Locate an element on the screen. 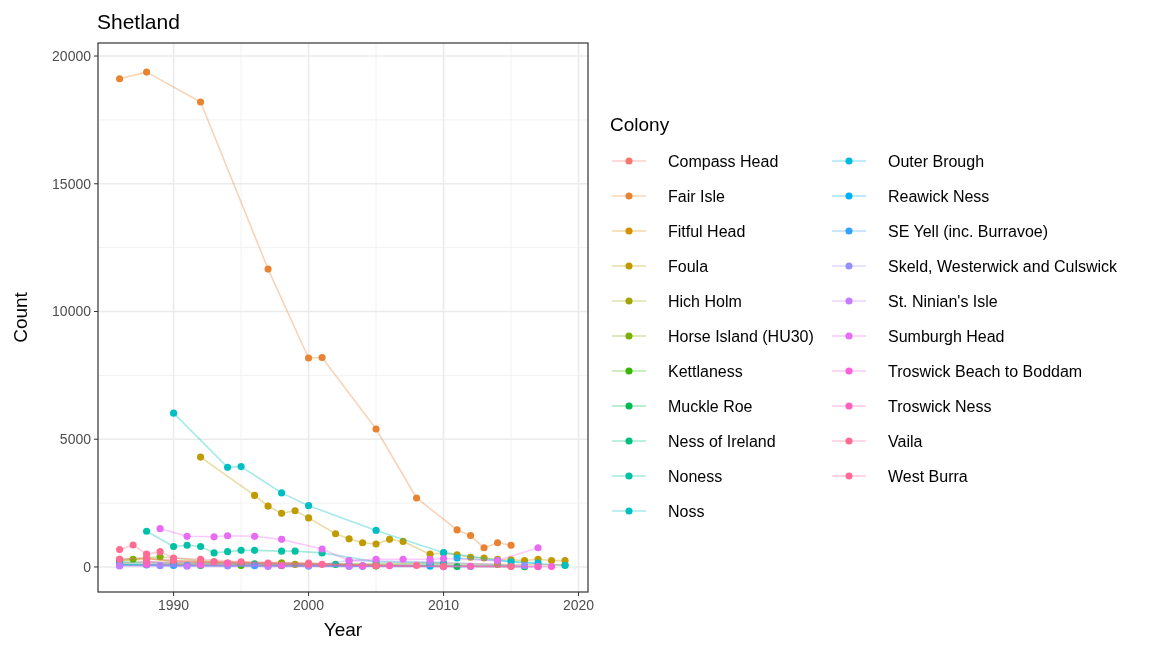 This screenshot has width=1151, height=645. legend-label: Outer Brough is located at coordinates (936, 161).